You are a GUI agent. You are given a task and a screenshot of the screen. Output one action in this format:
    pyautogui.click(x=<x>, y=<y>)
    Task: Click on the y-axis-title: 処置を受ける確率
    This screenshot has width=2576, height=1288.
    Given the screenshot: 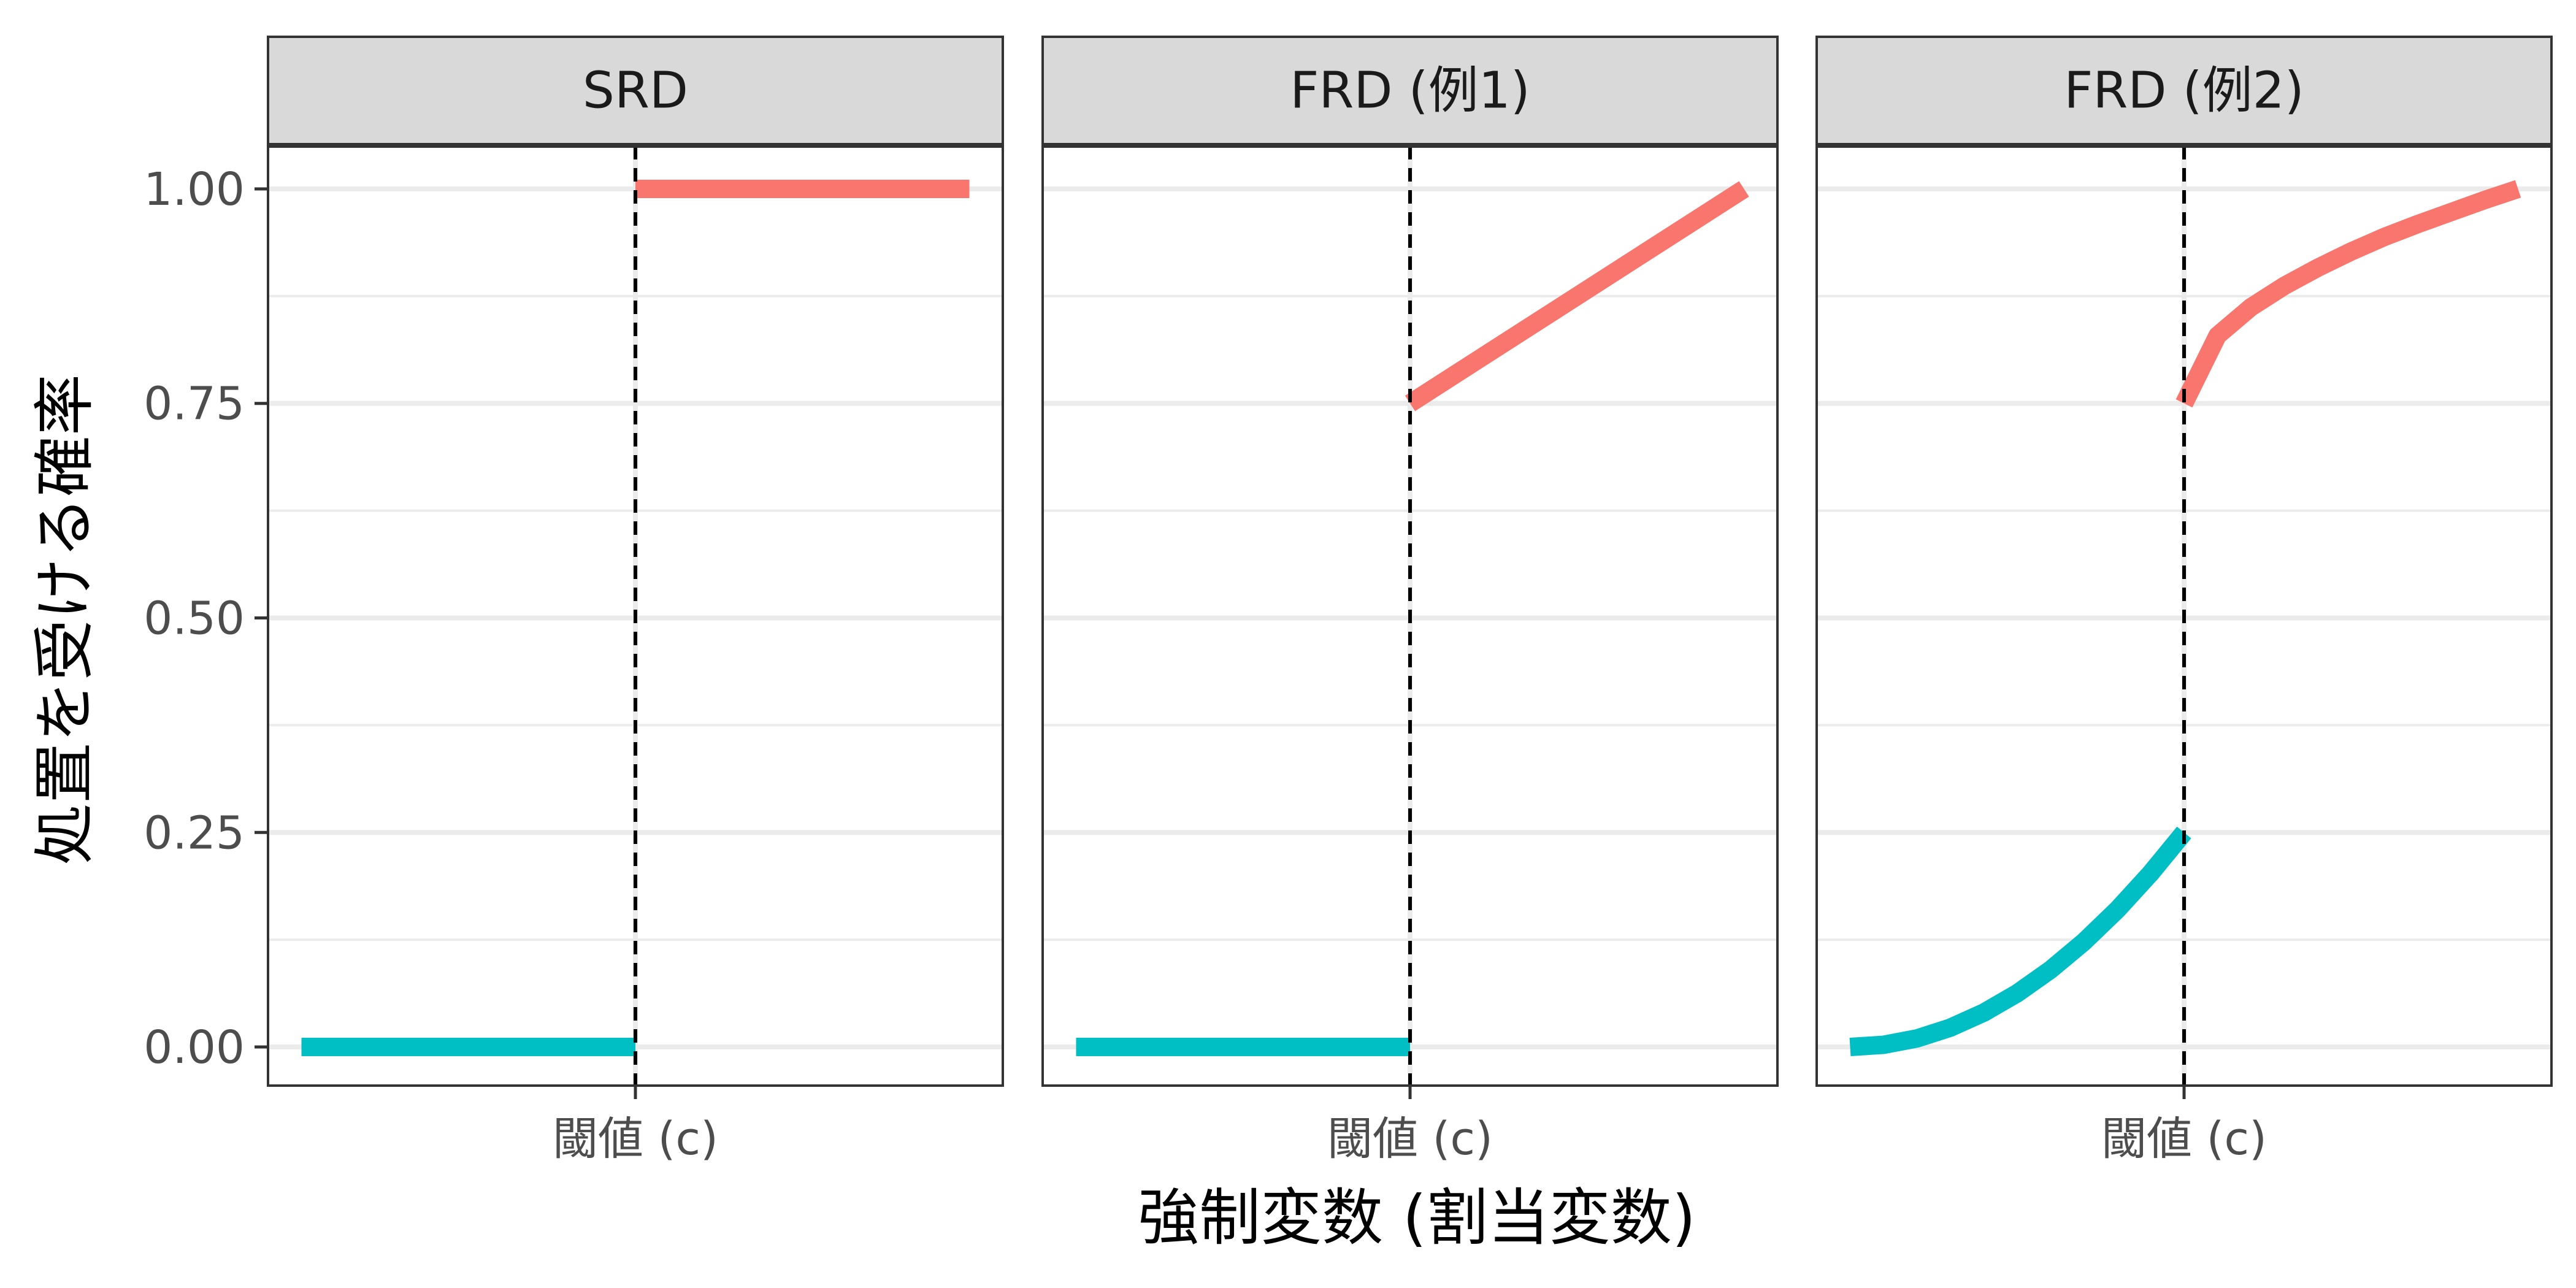 What is the action you would take?
    pyautogui.click(x=65, y=619)
    